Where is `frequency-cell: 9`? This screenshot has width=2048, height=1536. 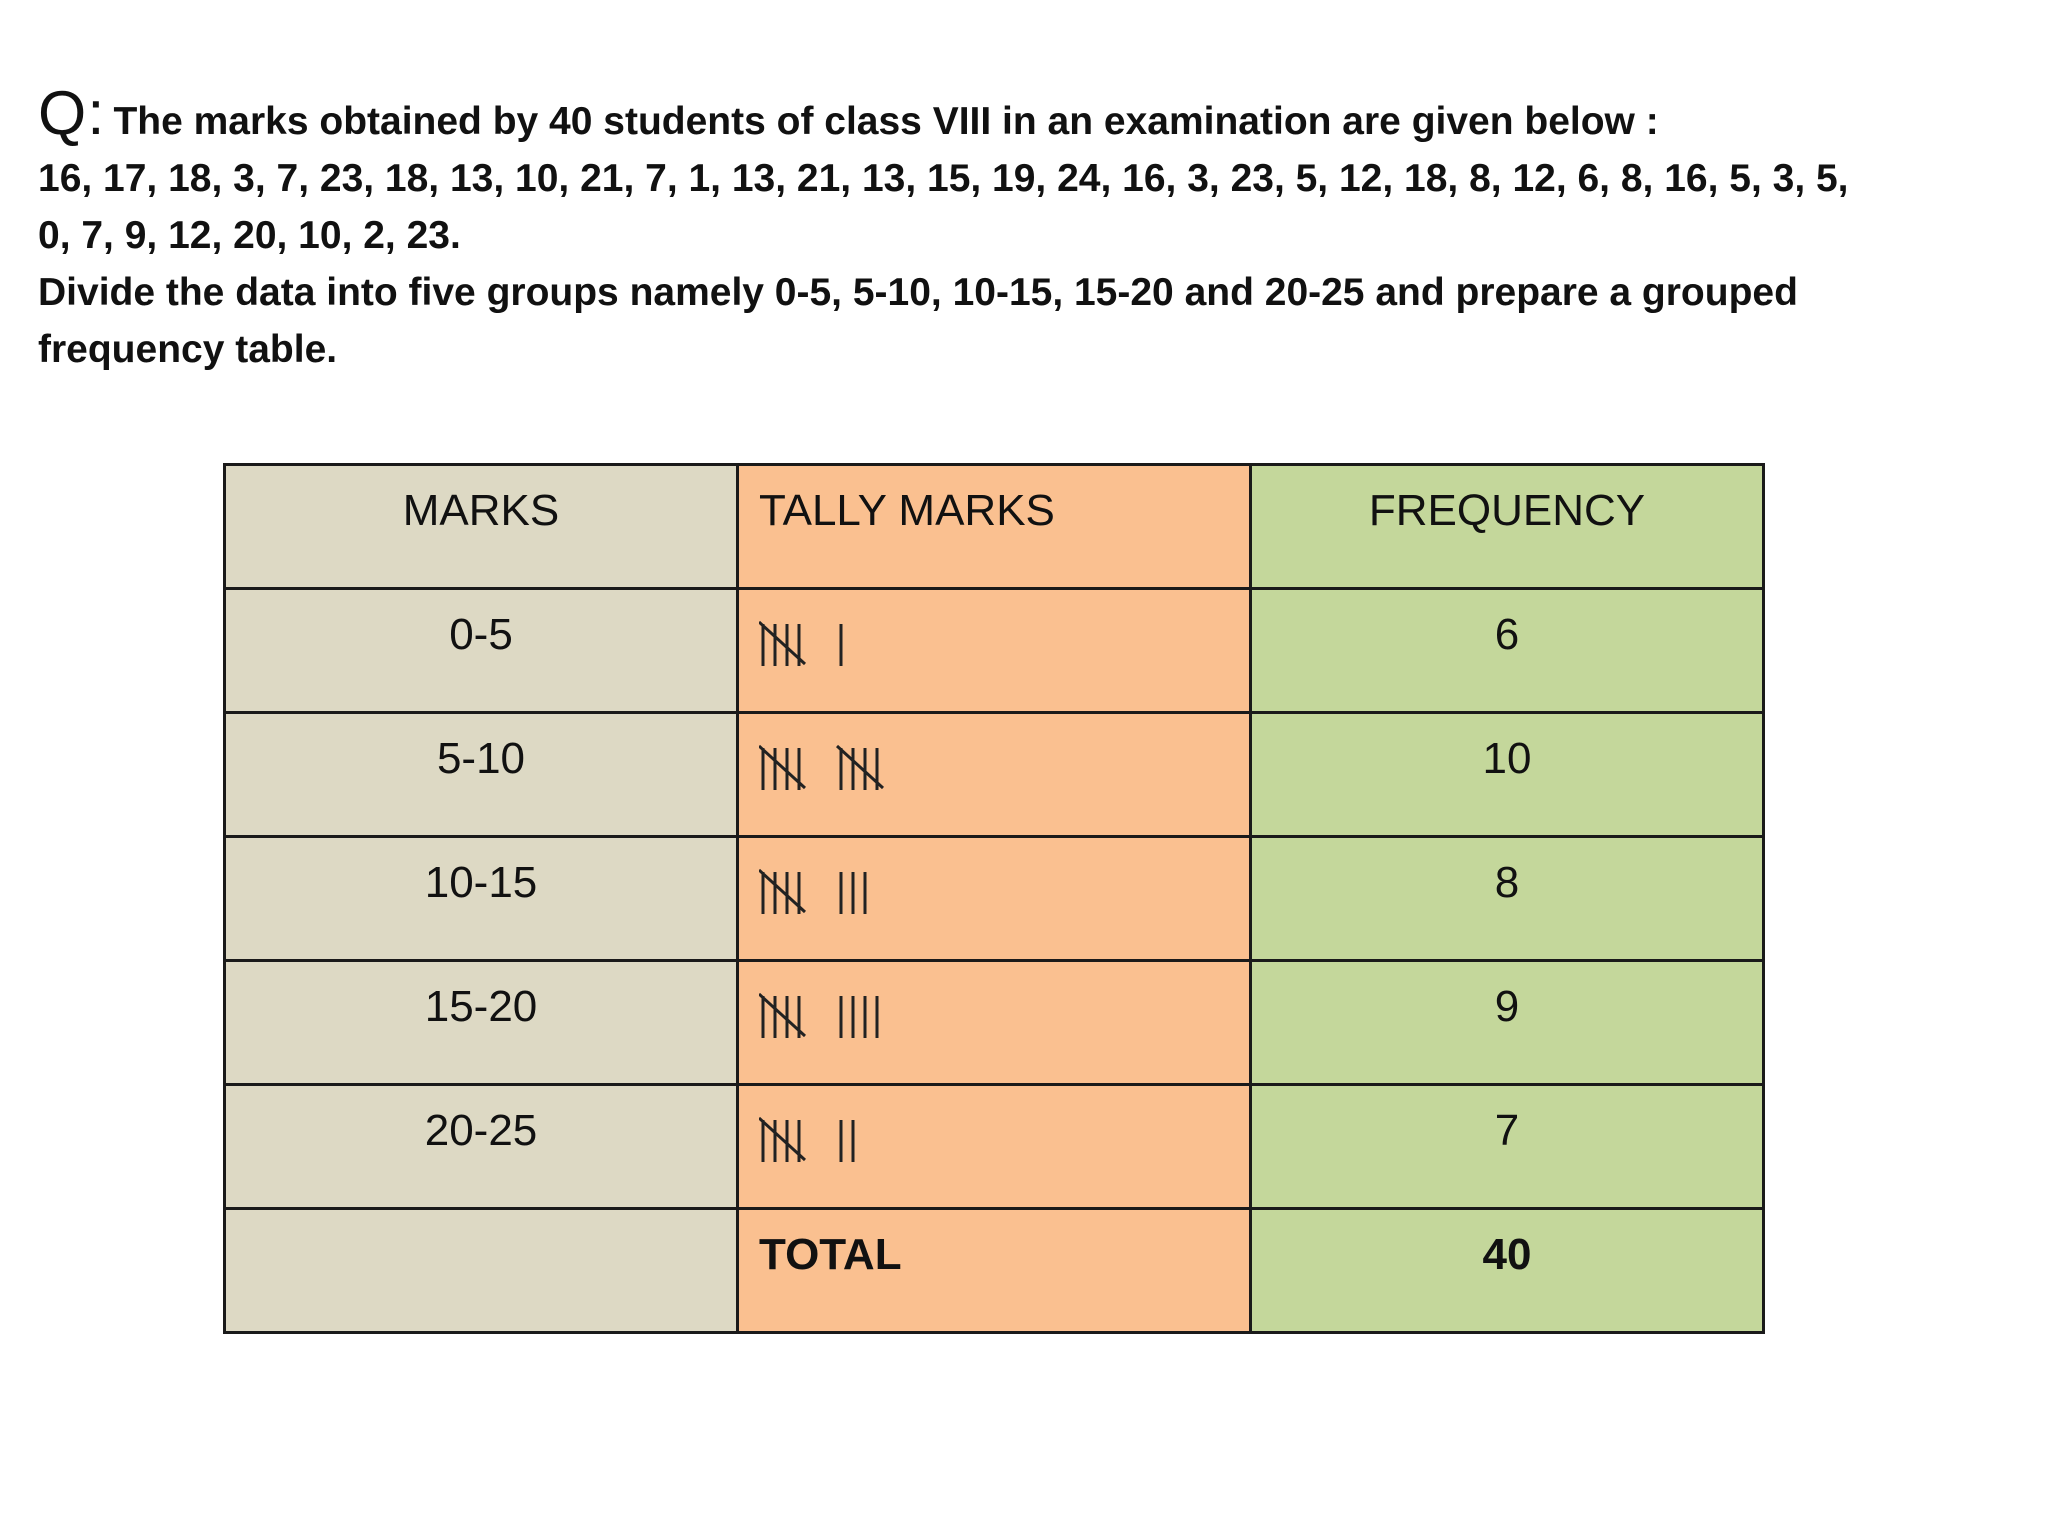 frequency-cell: 9 is located at coordinates (1507, 1022).